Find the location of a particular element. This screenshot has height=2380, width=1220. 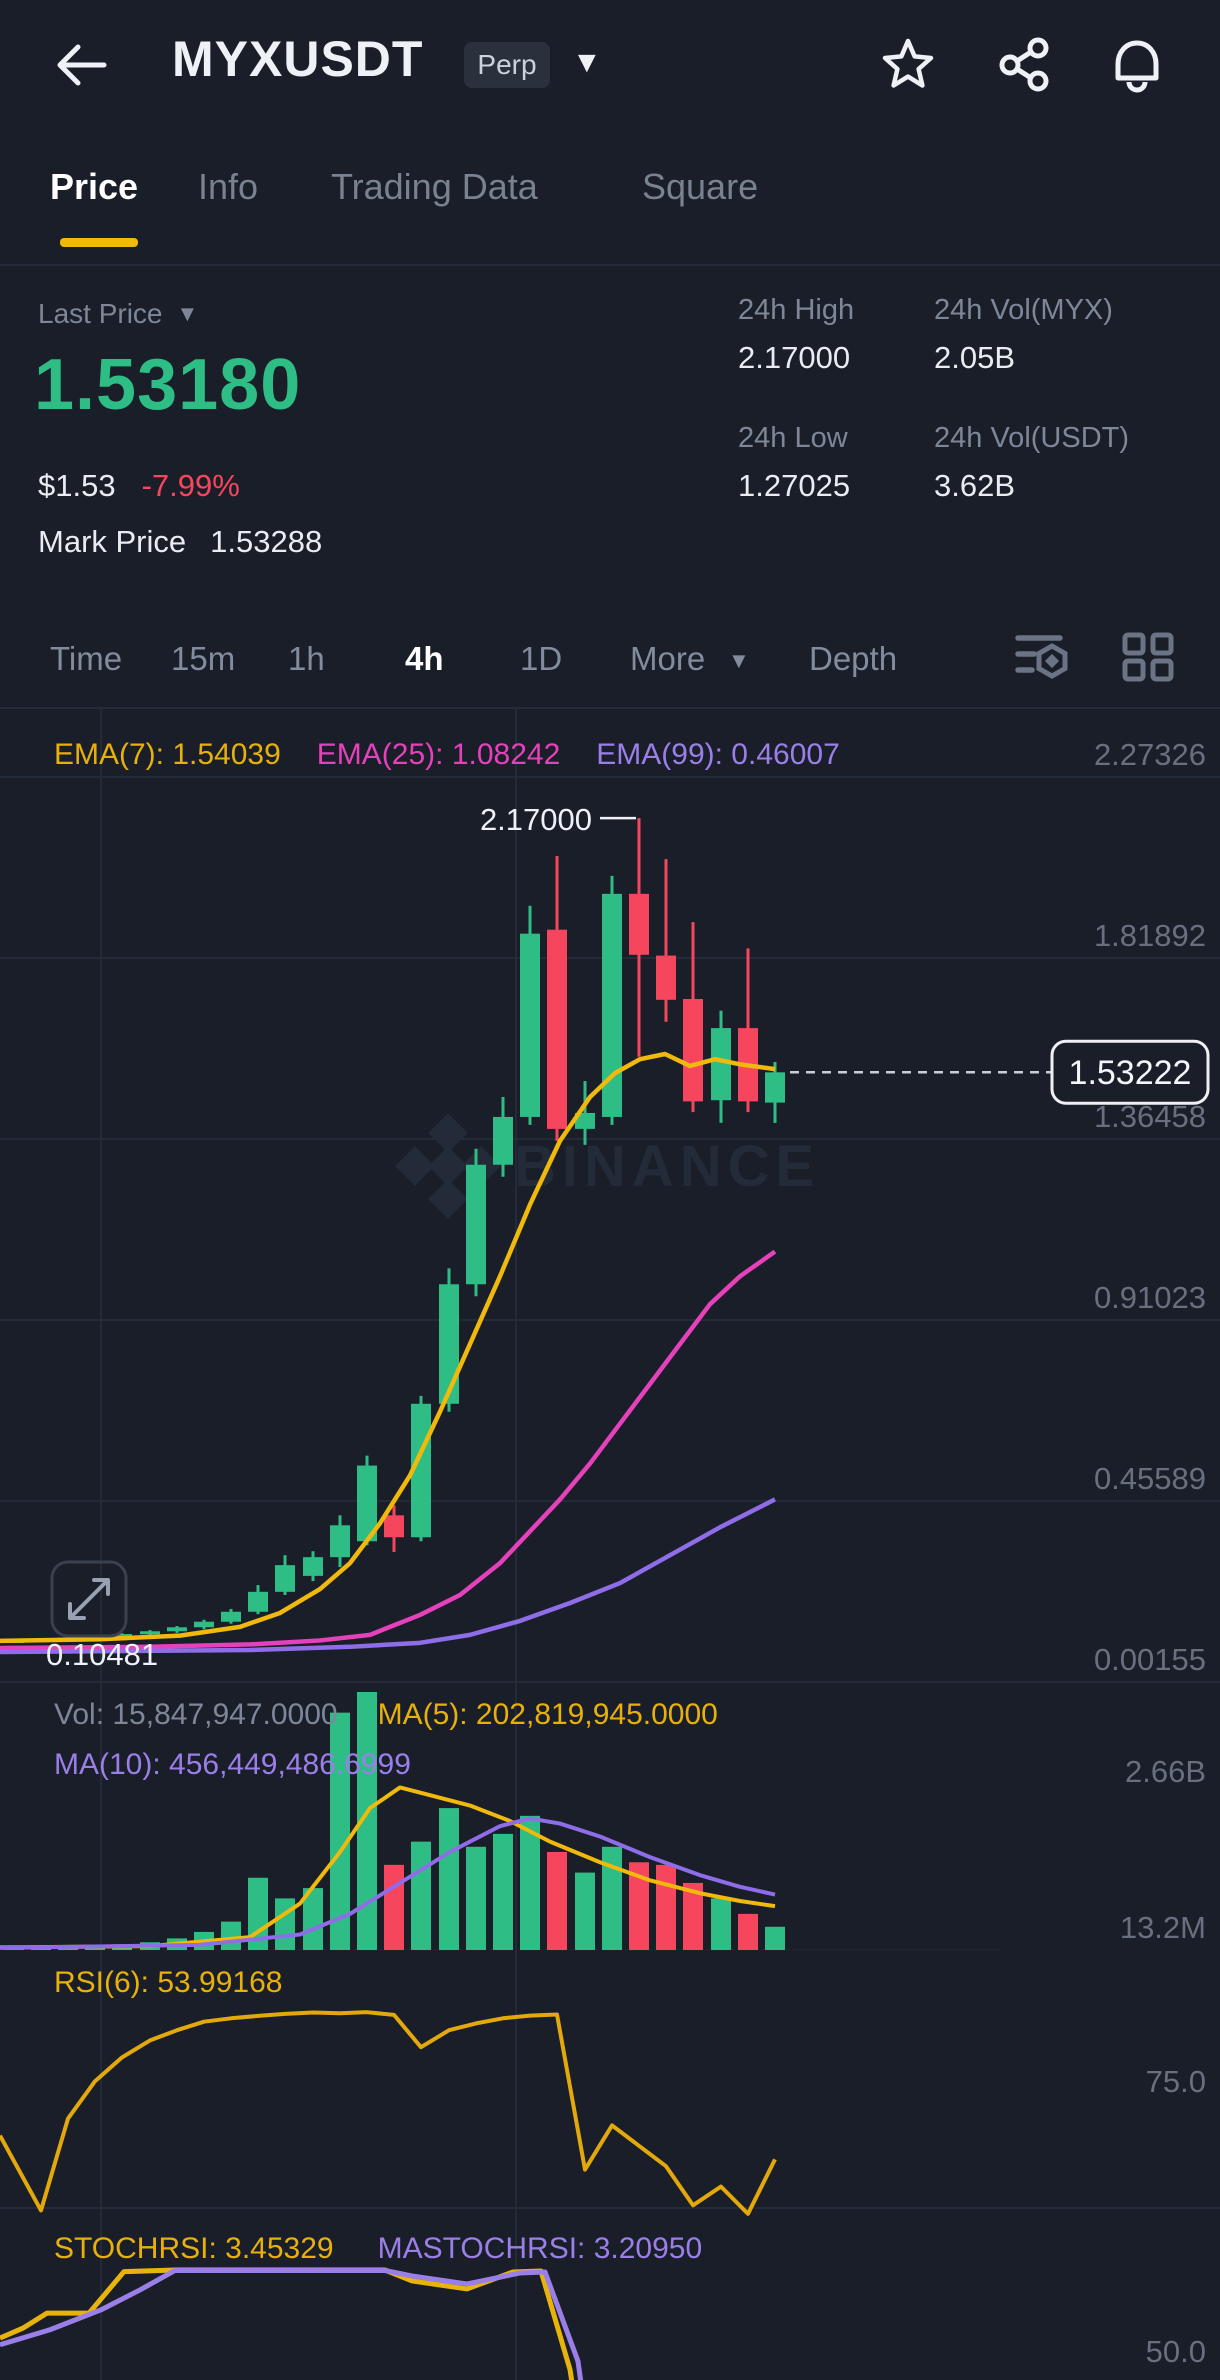

stat-24h-volmyx-label: 24h Vol(MYX) is located at coordinates (1023, 310).